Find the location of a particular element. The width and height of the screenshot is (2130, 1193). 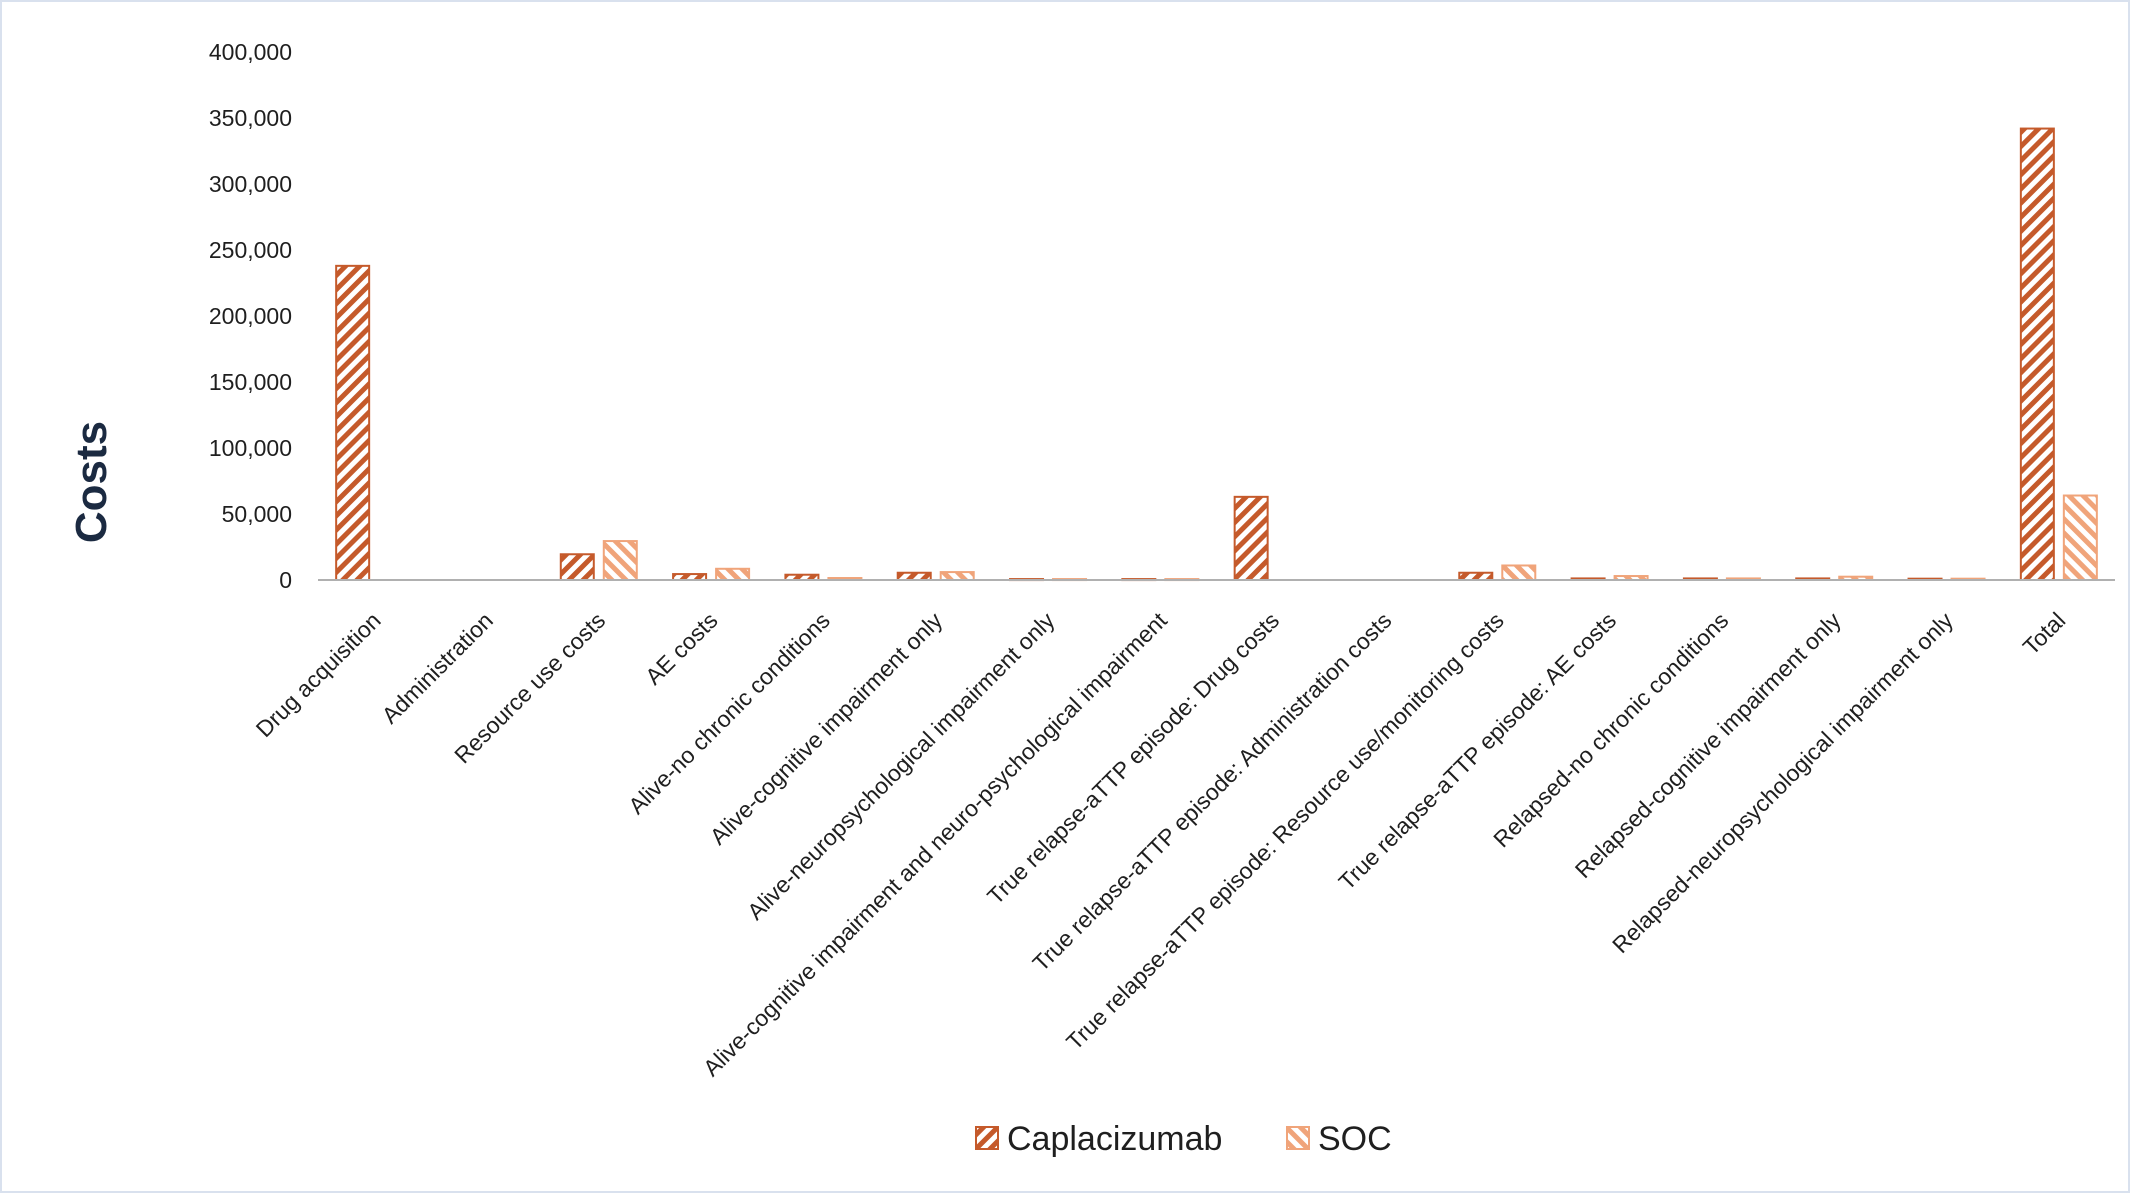

category-label: Administration is located at coordinates (437, 667).